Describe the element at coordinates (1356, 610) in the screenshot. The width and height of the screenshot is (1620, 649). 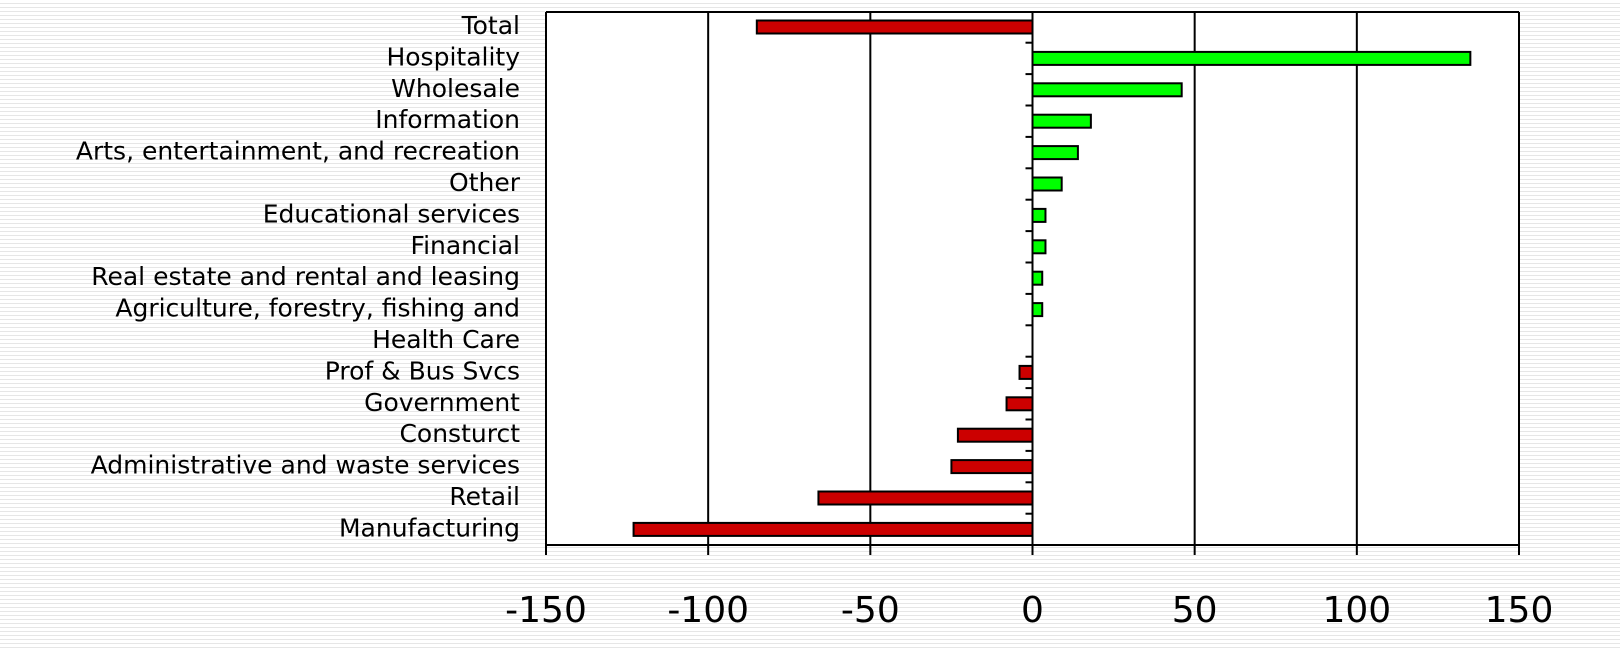
I see `x-tick-label: 100` at that location.